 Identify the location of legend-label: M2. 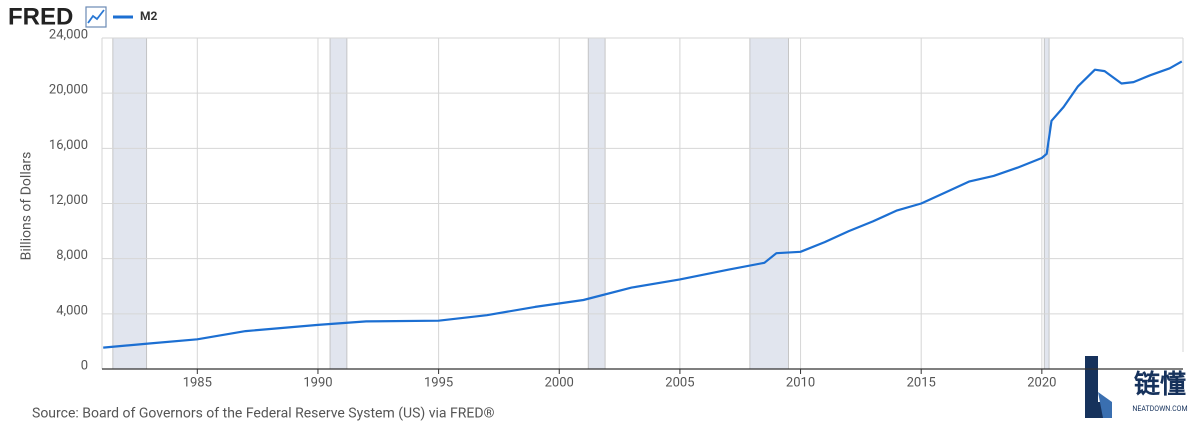
(149, 16).